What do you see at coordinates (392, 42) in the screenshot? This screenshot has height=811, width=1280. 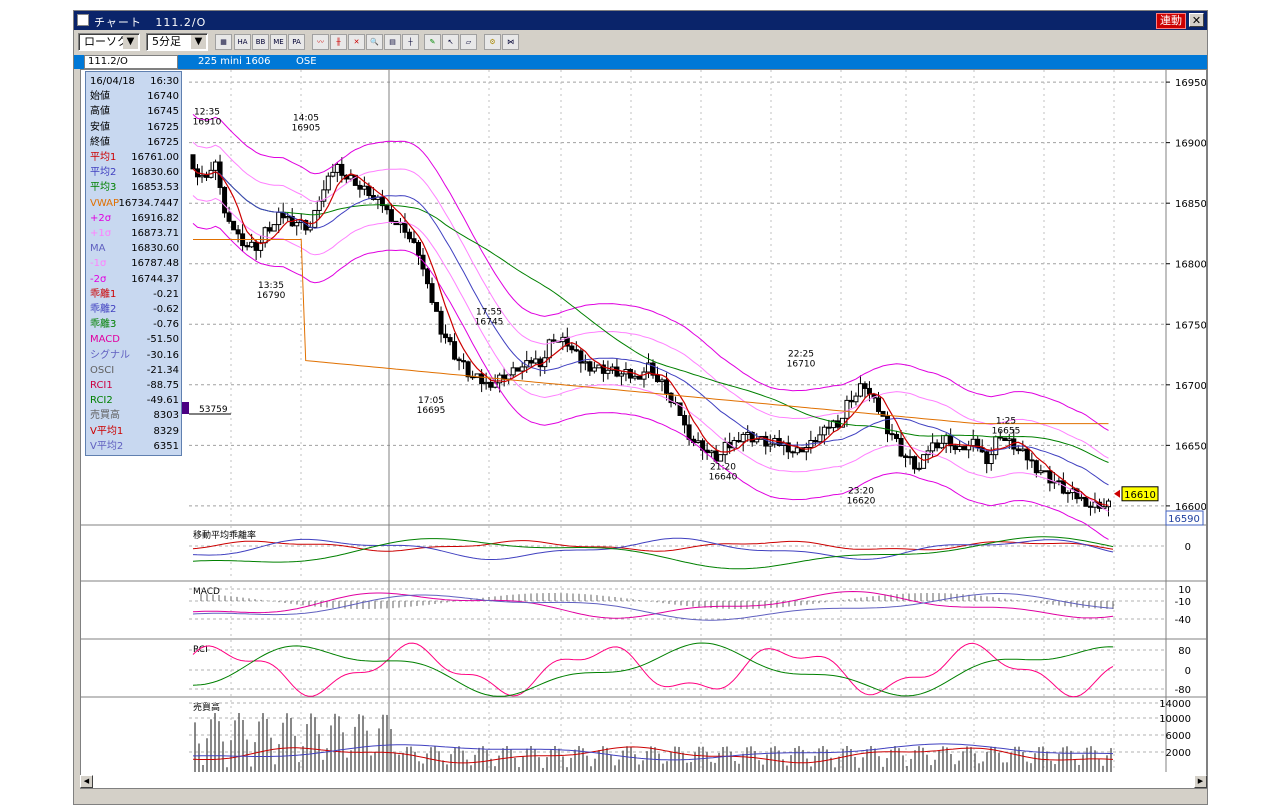 I see `grid-tool-icon: ▤` at bounding box center [392, 42].